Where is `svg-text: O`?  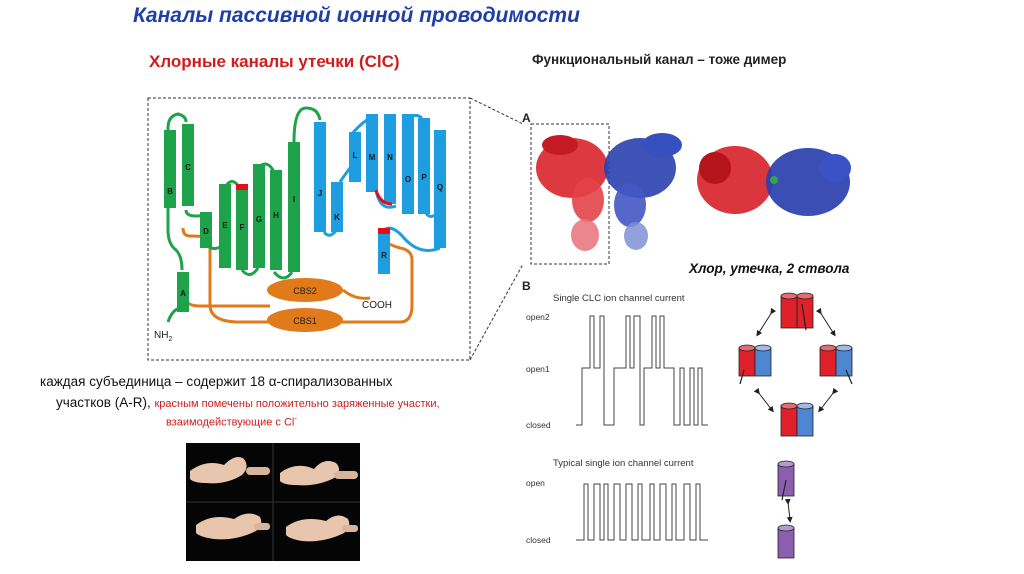 svg-text: O is located at coordinates (408, 179).